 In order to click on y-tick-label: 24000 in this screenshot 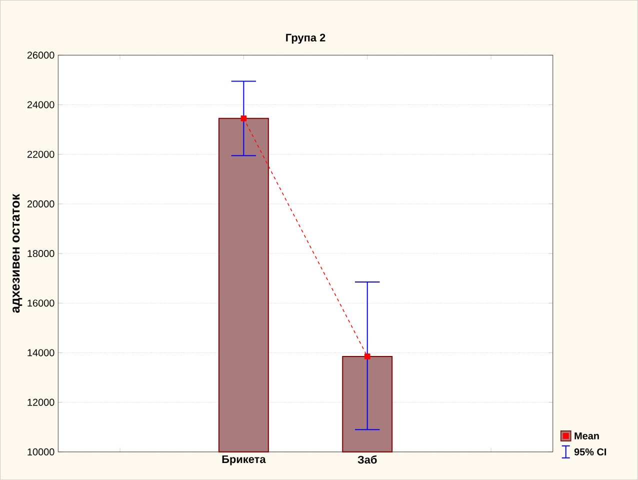, I will do `click(40, 104)`.